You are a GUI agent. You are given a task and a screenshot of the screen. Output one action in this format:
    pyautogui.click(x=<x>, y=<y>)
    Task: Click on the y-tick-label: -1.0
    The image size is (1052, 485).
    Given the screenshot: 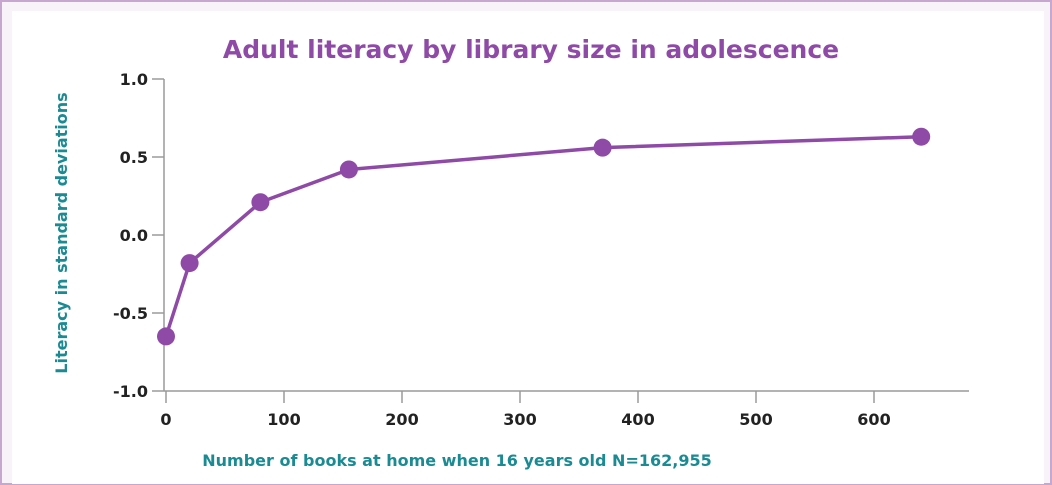 What is the action you would take?
    pyautogui.click(x=130, y=391)
    